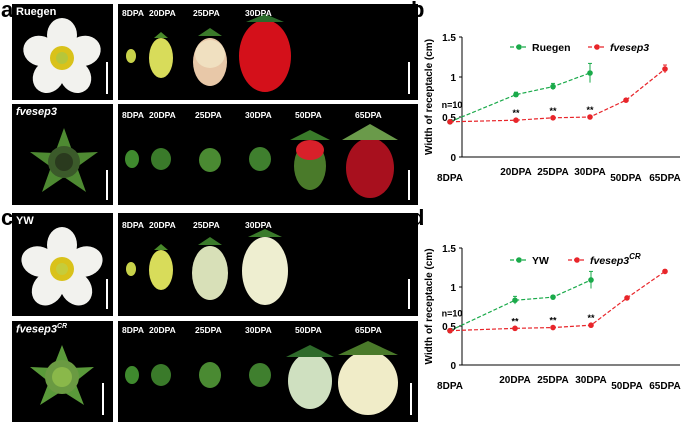 The image size is (685, 427). I want to click on fvesep3-cr-fruit-series-photo: 8DPA 20DPA 25DPA 30DPA 50DPA 65DPA, so click(268, 371).